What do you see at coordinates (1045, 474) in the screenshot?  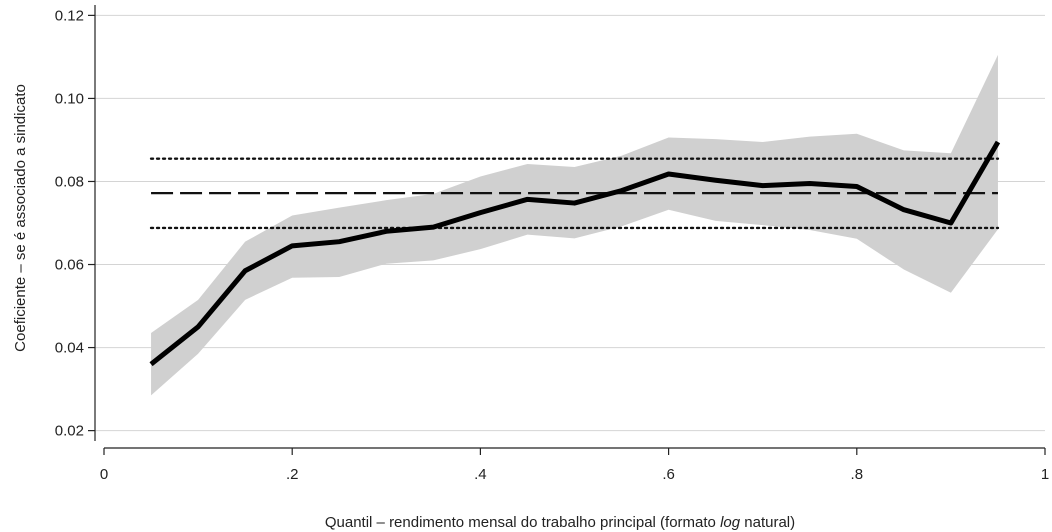 I see `x-tick-label-5: 1` at bounding box center [1045, 474].